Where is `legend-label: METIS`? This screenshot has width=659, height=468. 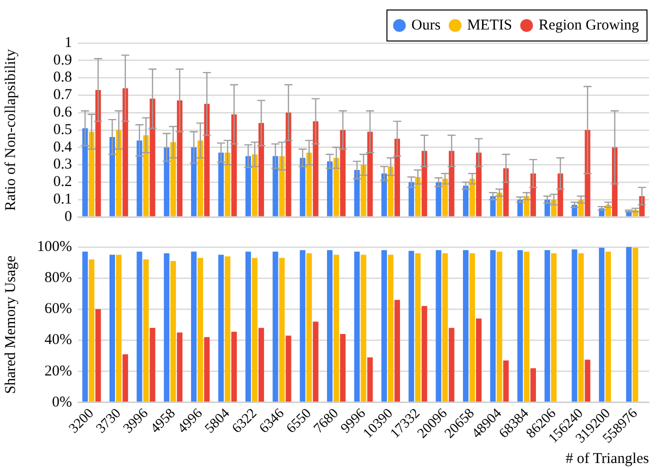
legend-label: METIS is located at coordinates (489, 25).